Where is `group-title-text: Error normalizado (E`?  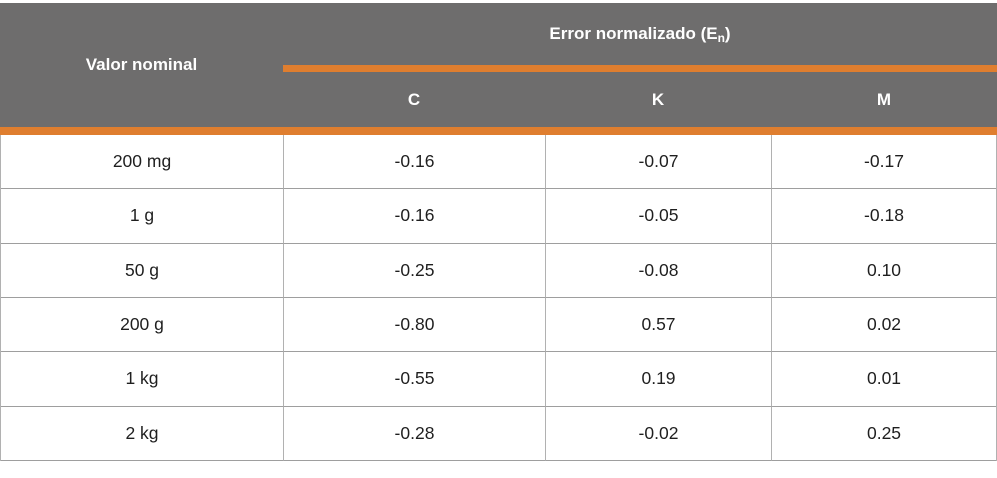 group-title-text: Error normalizado (E is located at coordinates (633, 33).